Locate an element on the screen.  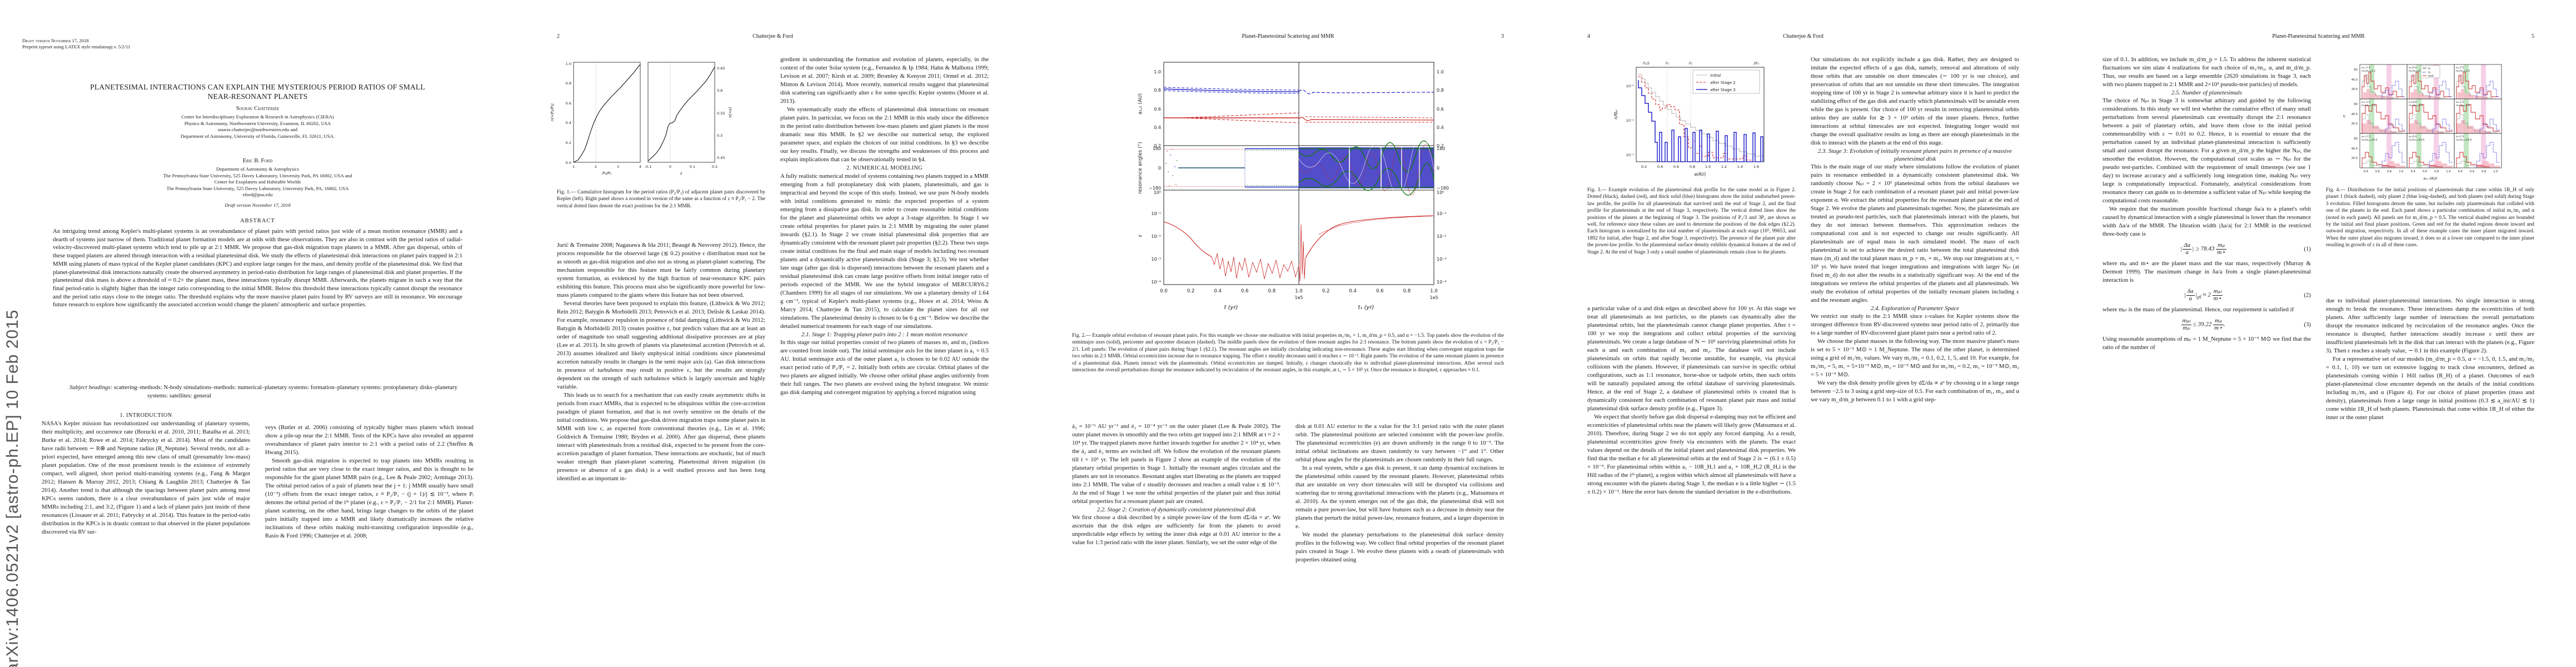
equation-3-number: (3) is located at coordinates (2307, 324).